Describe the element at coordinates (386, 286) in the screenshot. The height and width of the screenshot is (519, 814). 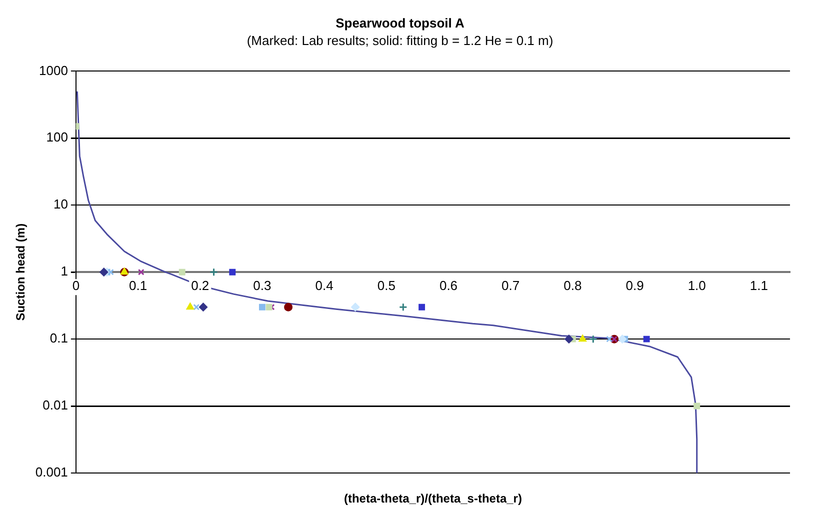
I see `x-tick-label: 0.5` at that location.